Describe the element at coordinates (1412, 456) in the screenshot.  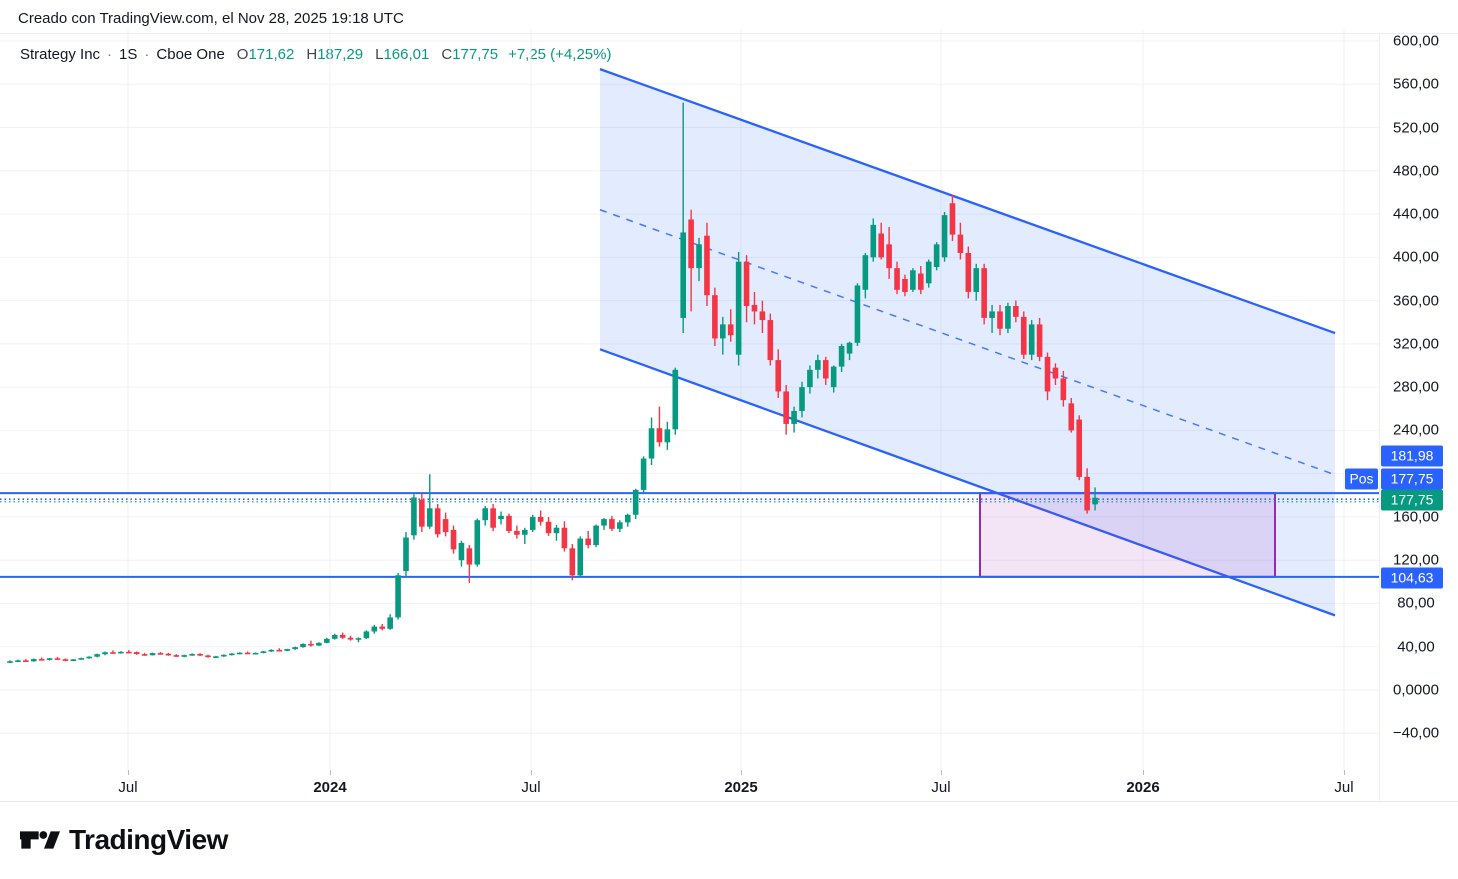
I see `price-tag-hline-upper: 181,98` at that location.